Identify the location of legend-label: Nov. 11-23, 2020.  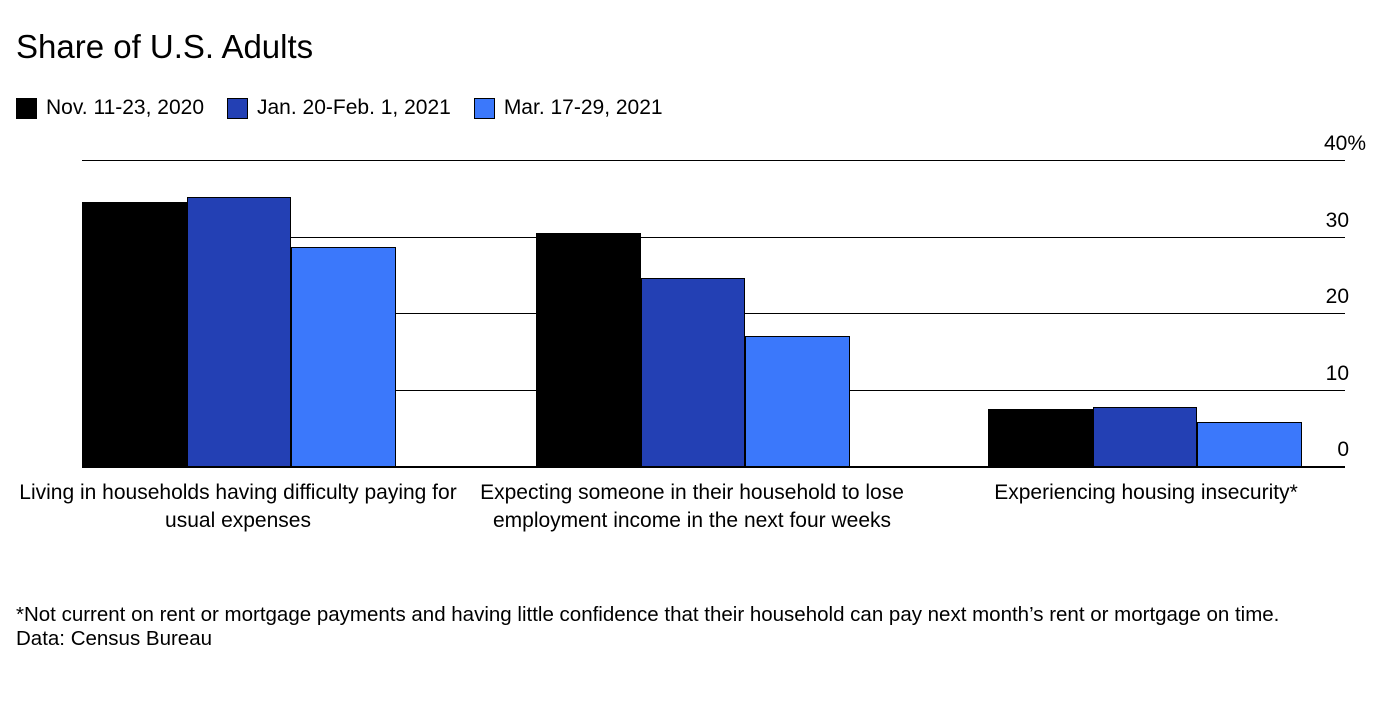
(125, 107).